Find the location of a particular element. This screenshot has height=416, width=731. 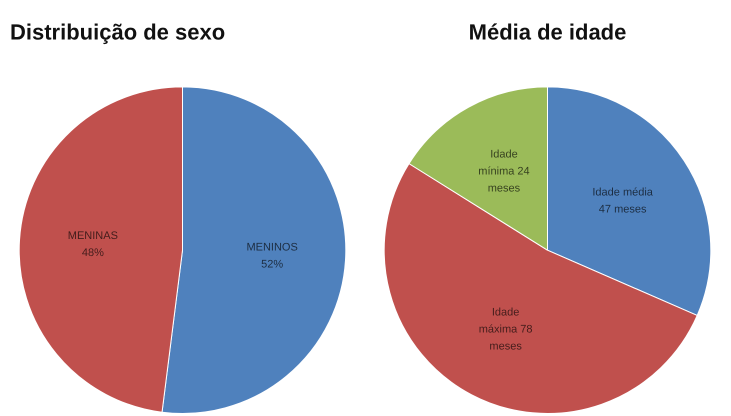

data-label: 47 meses is located at coordinates (622, 210).